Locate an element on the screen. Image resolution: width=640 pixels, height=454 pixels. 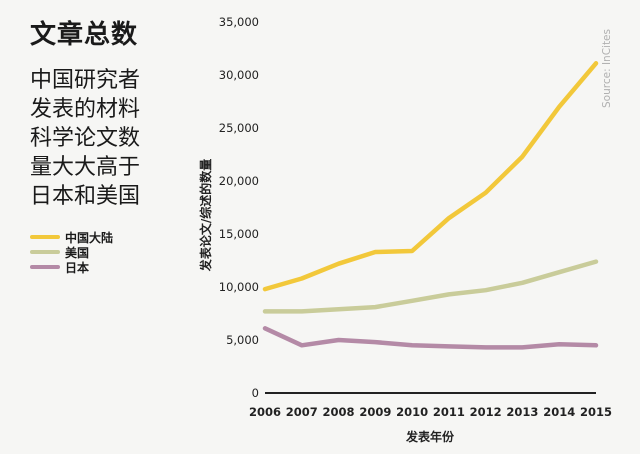
source-text: Source: InCites is located at coordinates (607, 68).